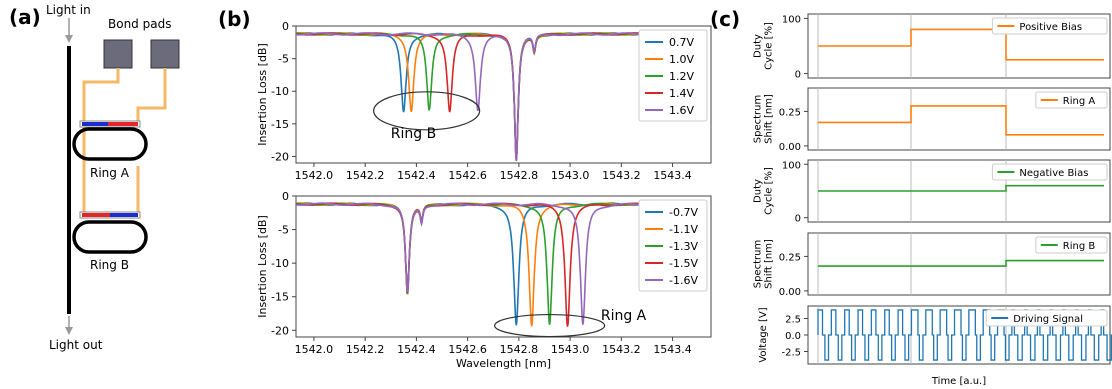 Image resolution: width=1112 pixels, height=389 pixels. I want to click on ring-a-ellipse, so click(550, 325).